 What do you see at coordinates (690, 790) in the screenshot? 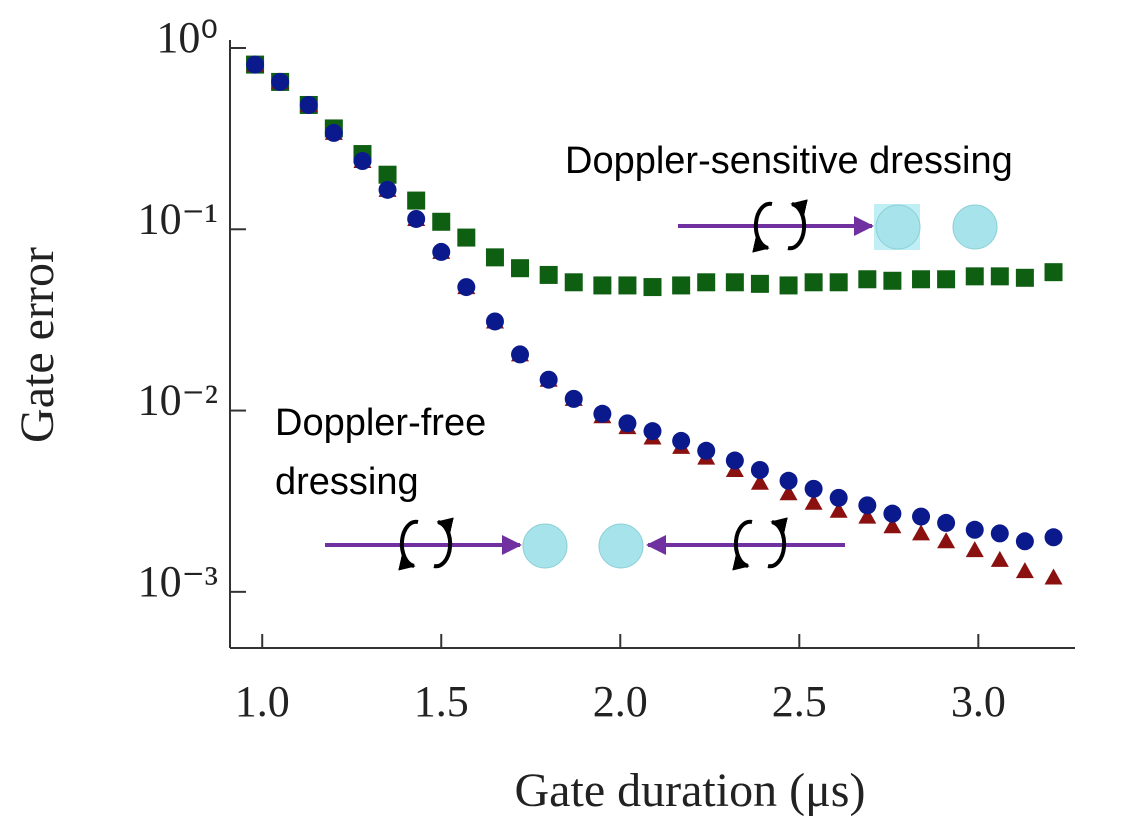
I see `x-axis-label: Gate duration (μs)` at bounding box center [690, 790].